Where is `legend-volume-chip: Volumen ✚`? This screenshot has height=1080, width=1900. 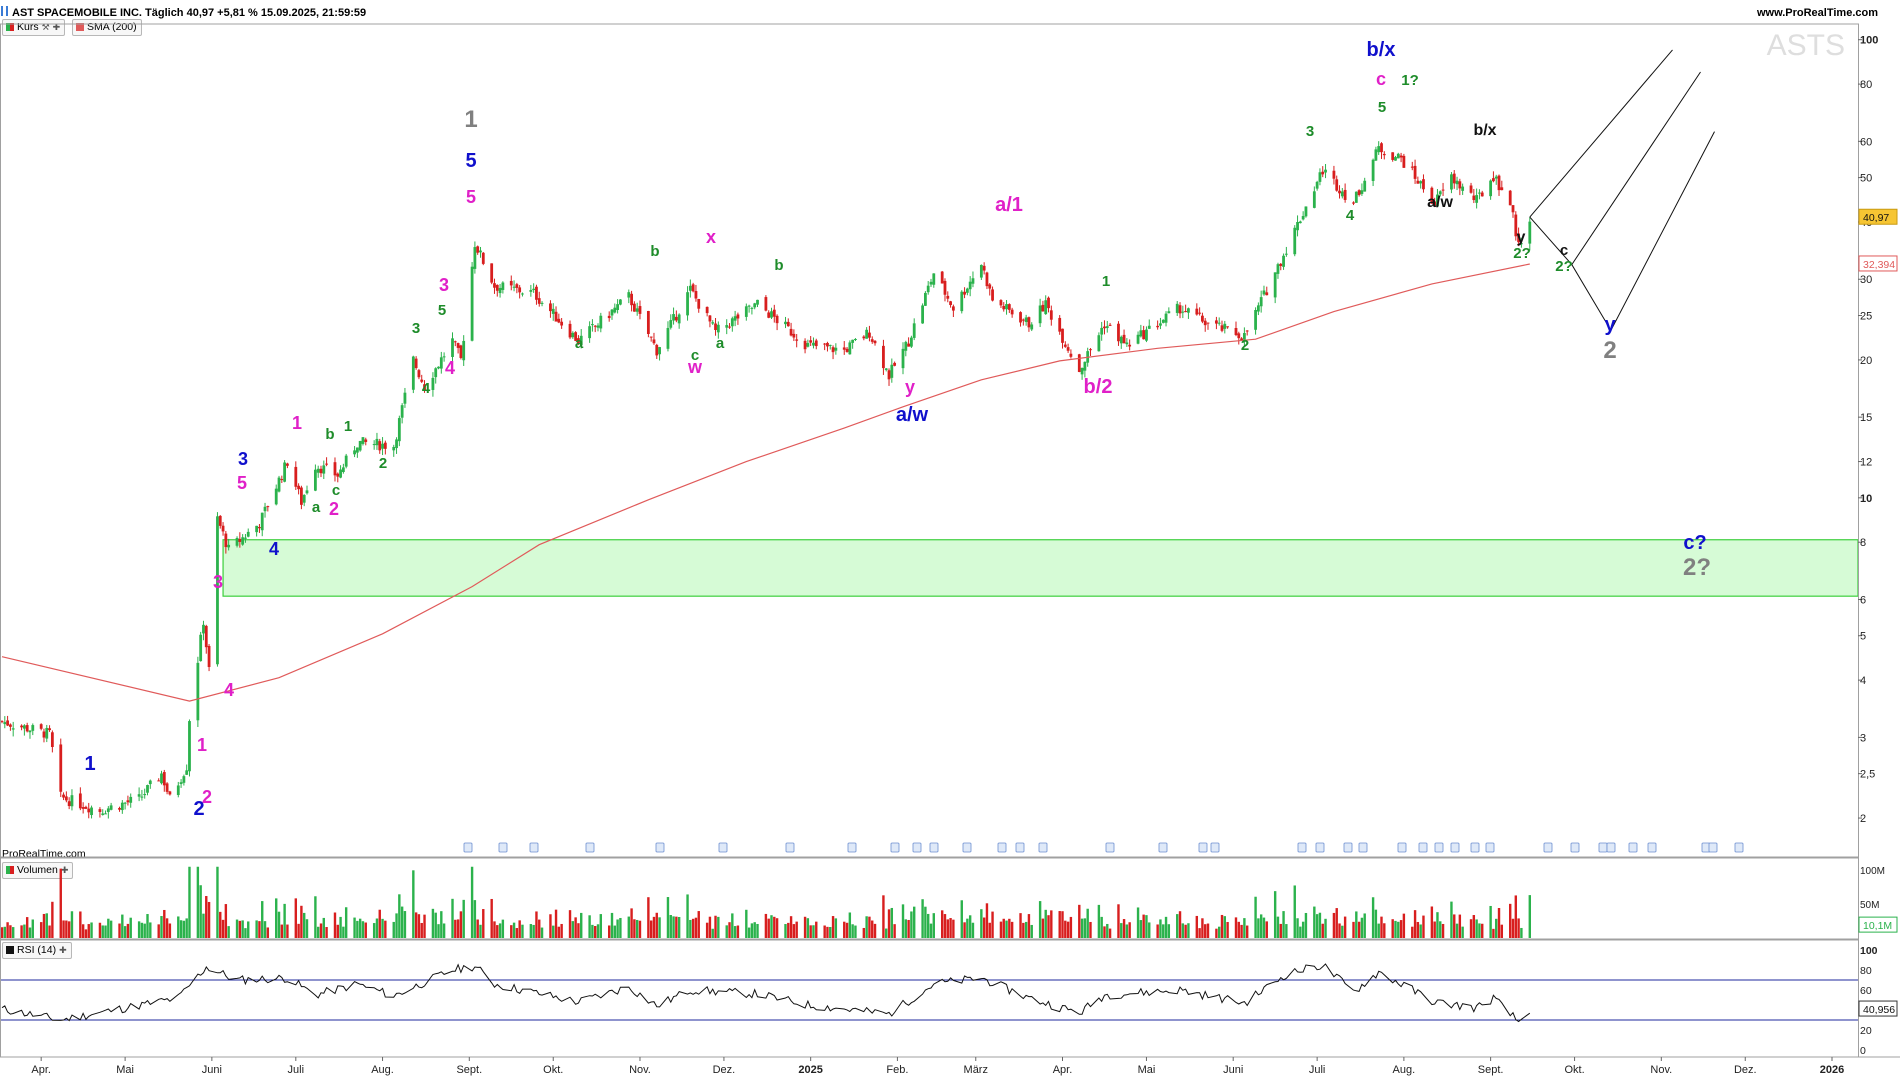
legend-volume-chip: Volumen ✚ is located at coordinates (38, 870).